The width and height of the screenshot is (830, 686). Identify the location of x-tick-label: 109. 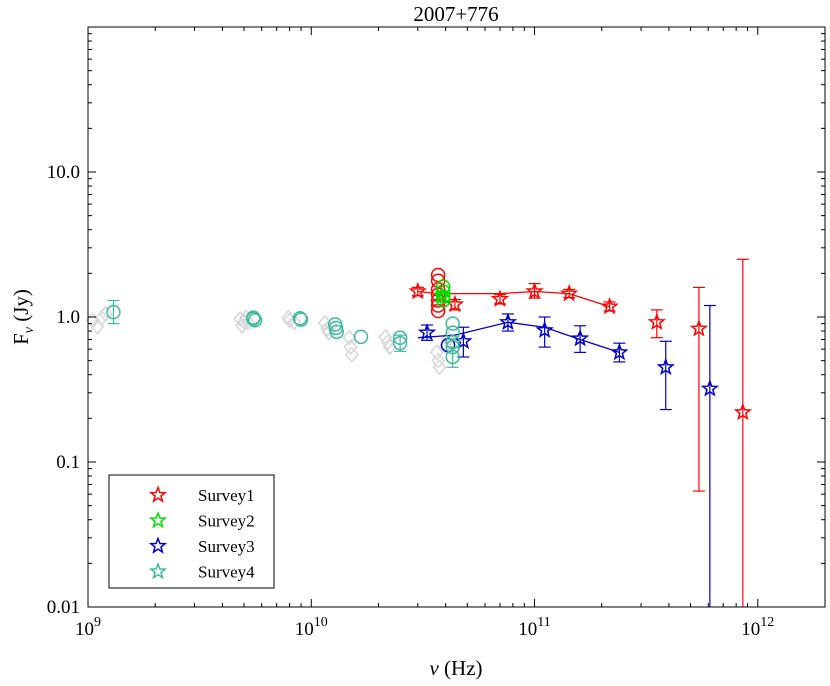
(88, 627).